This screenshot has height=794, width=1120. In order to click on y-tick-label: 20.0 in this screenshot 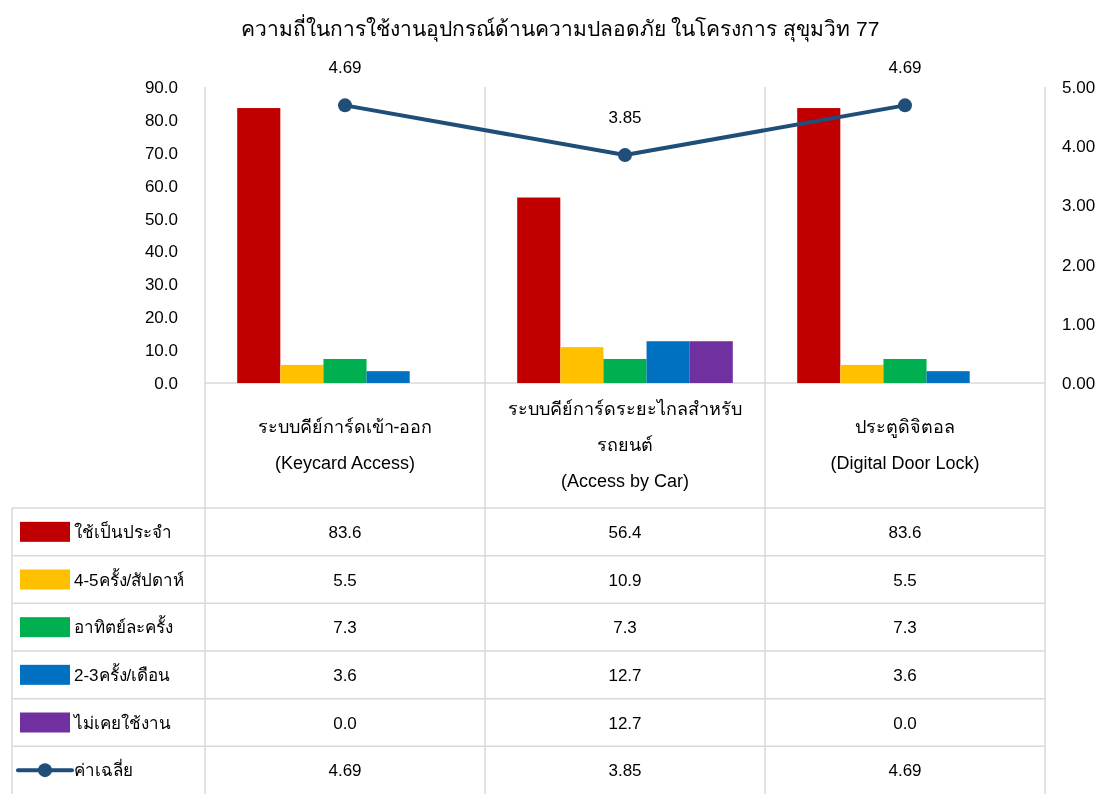, I will do `click(161, 318)`.